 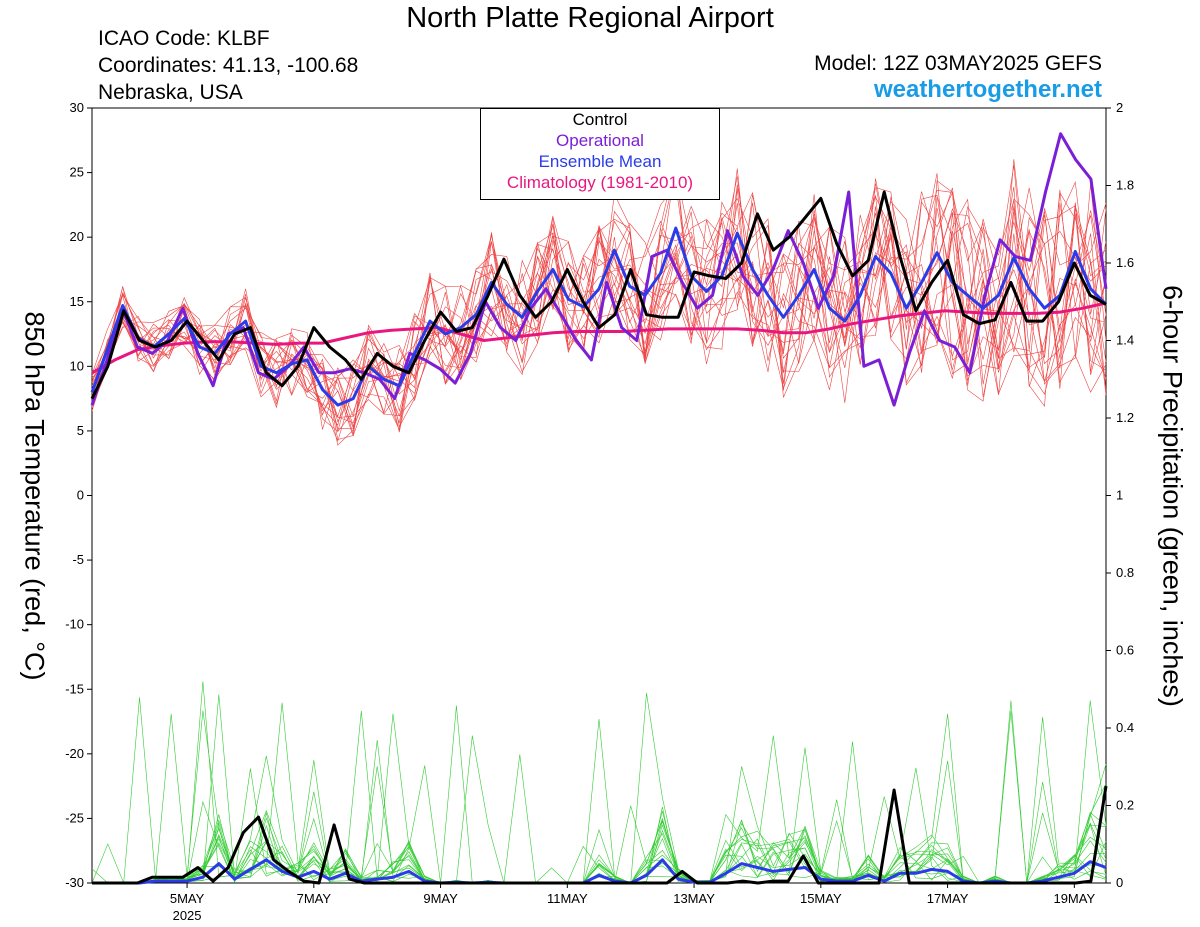 I want to click on y-tick-label: -30, so click(x=74, y=882).